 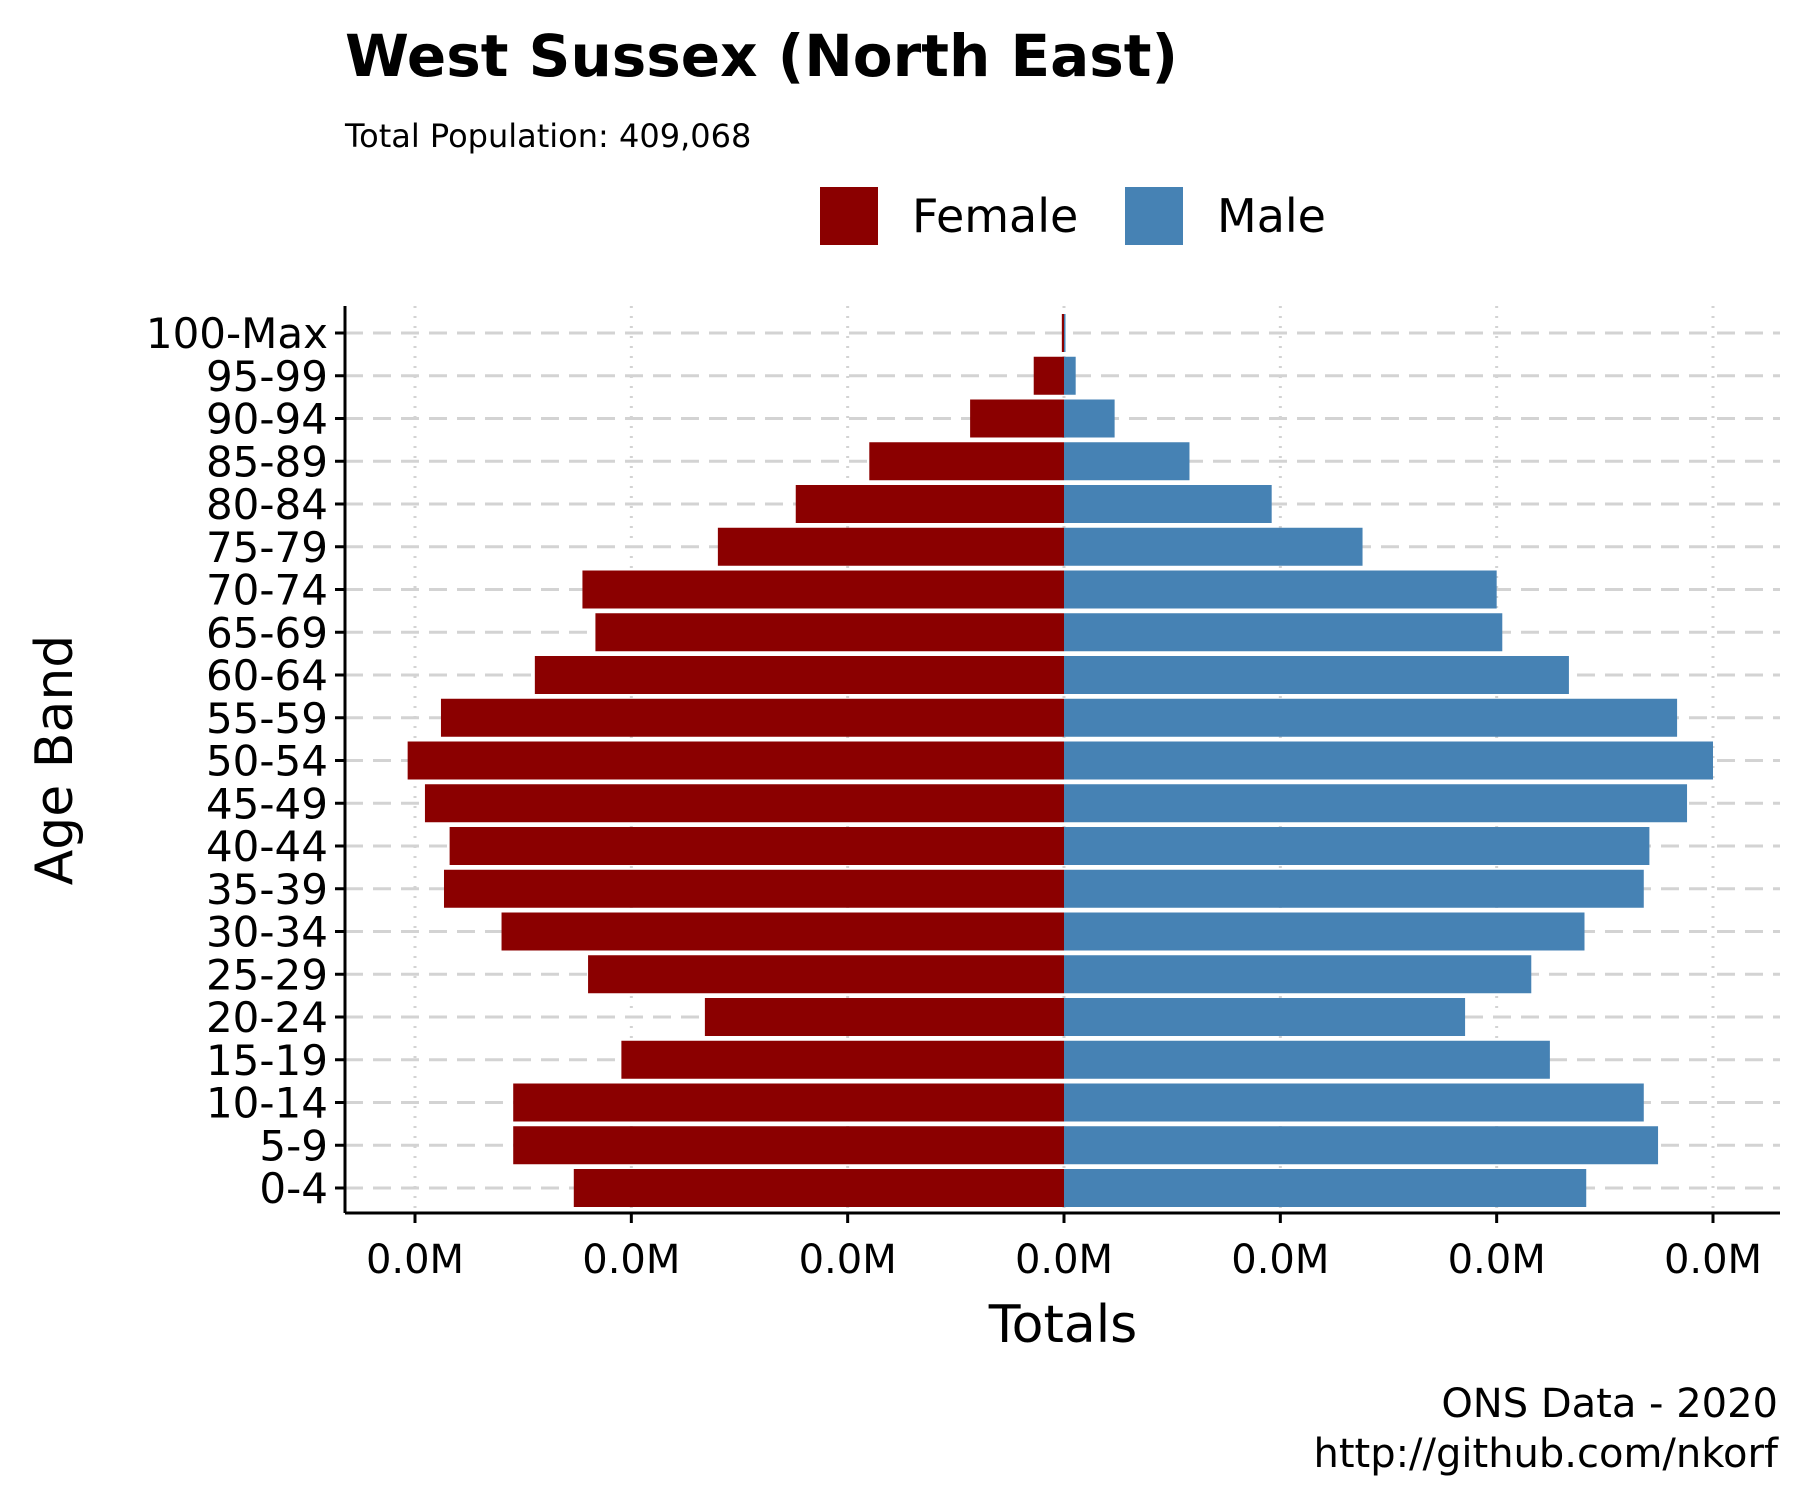 What do you see at coordinates (267, 1060) in the screenshot?
I see `y-tick-label-15-19: 15-19` at bounding box center [267, 1060].